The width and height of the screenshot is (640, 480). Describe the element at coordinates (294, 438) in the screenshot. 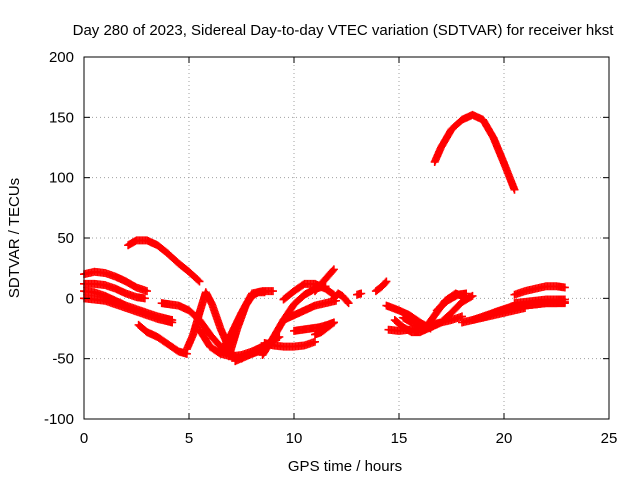

I see `x-tick-label: 10` at that location.